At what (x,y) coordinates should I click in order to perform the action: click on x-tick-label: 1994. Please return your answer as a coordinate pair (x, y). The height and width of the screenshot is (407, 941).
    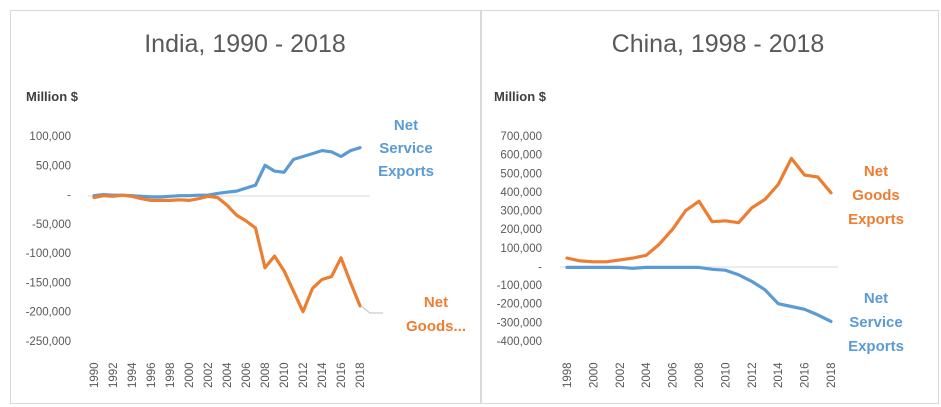
    Looking at the image, I should click on (133, 375).